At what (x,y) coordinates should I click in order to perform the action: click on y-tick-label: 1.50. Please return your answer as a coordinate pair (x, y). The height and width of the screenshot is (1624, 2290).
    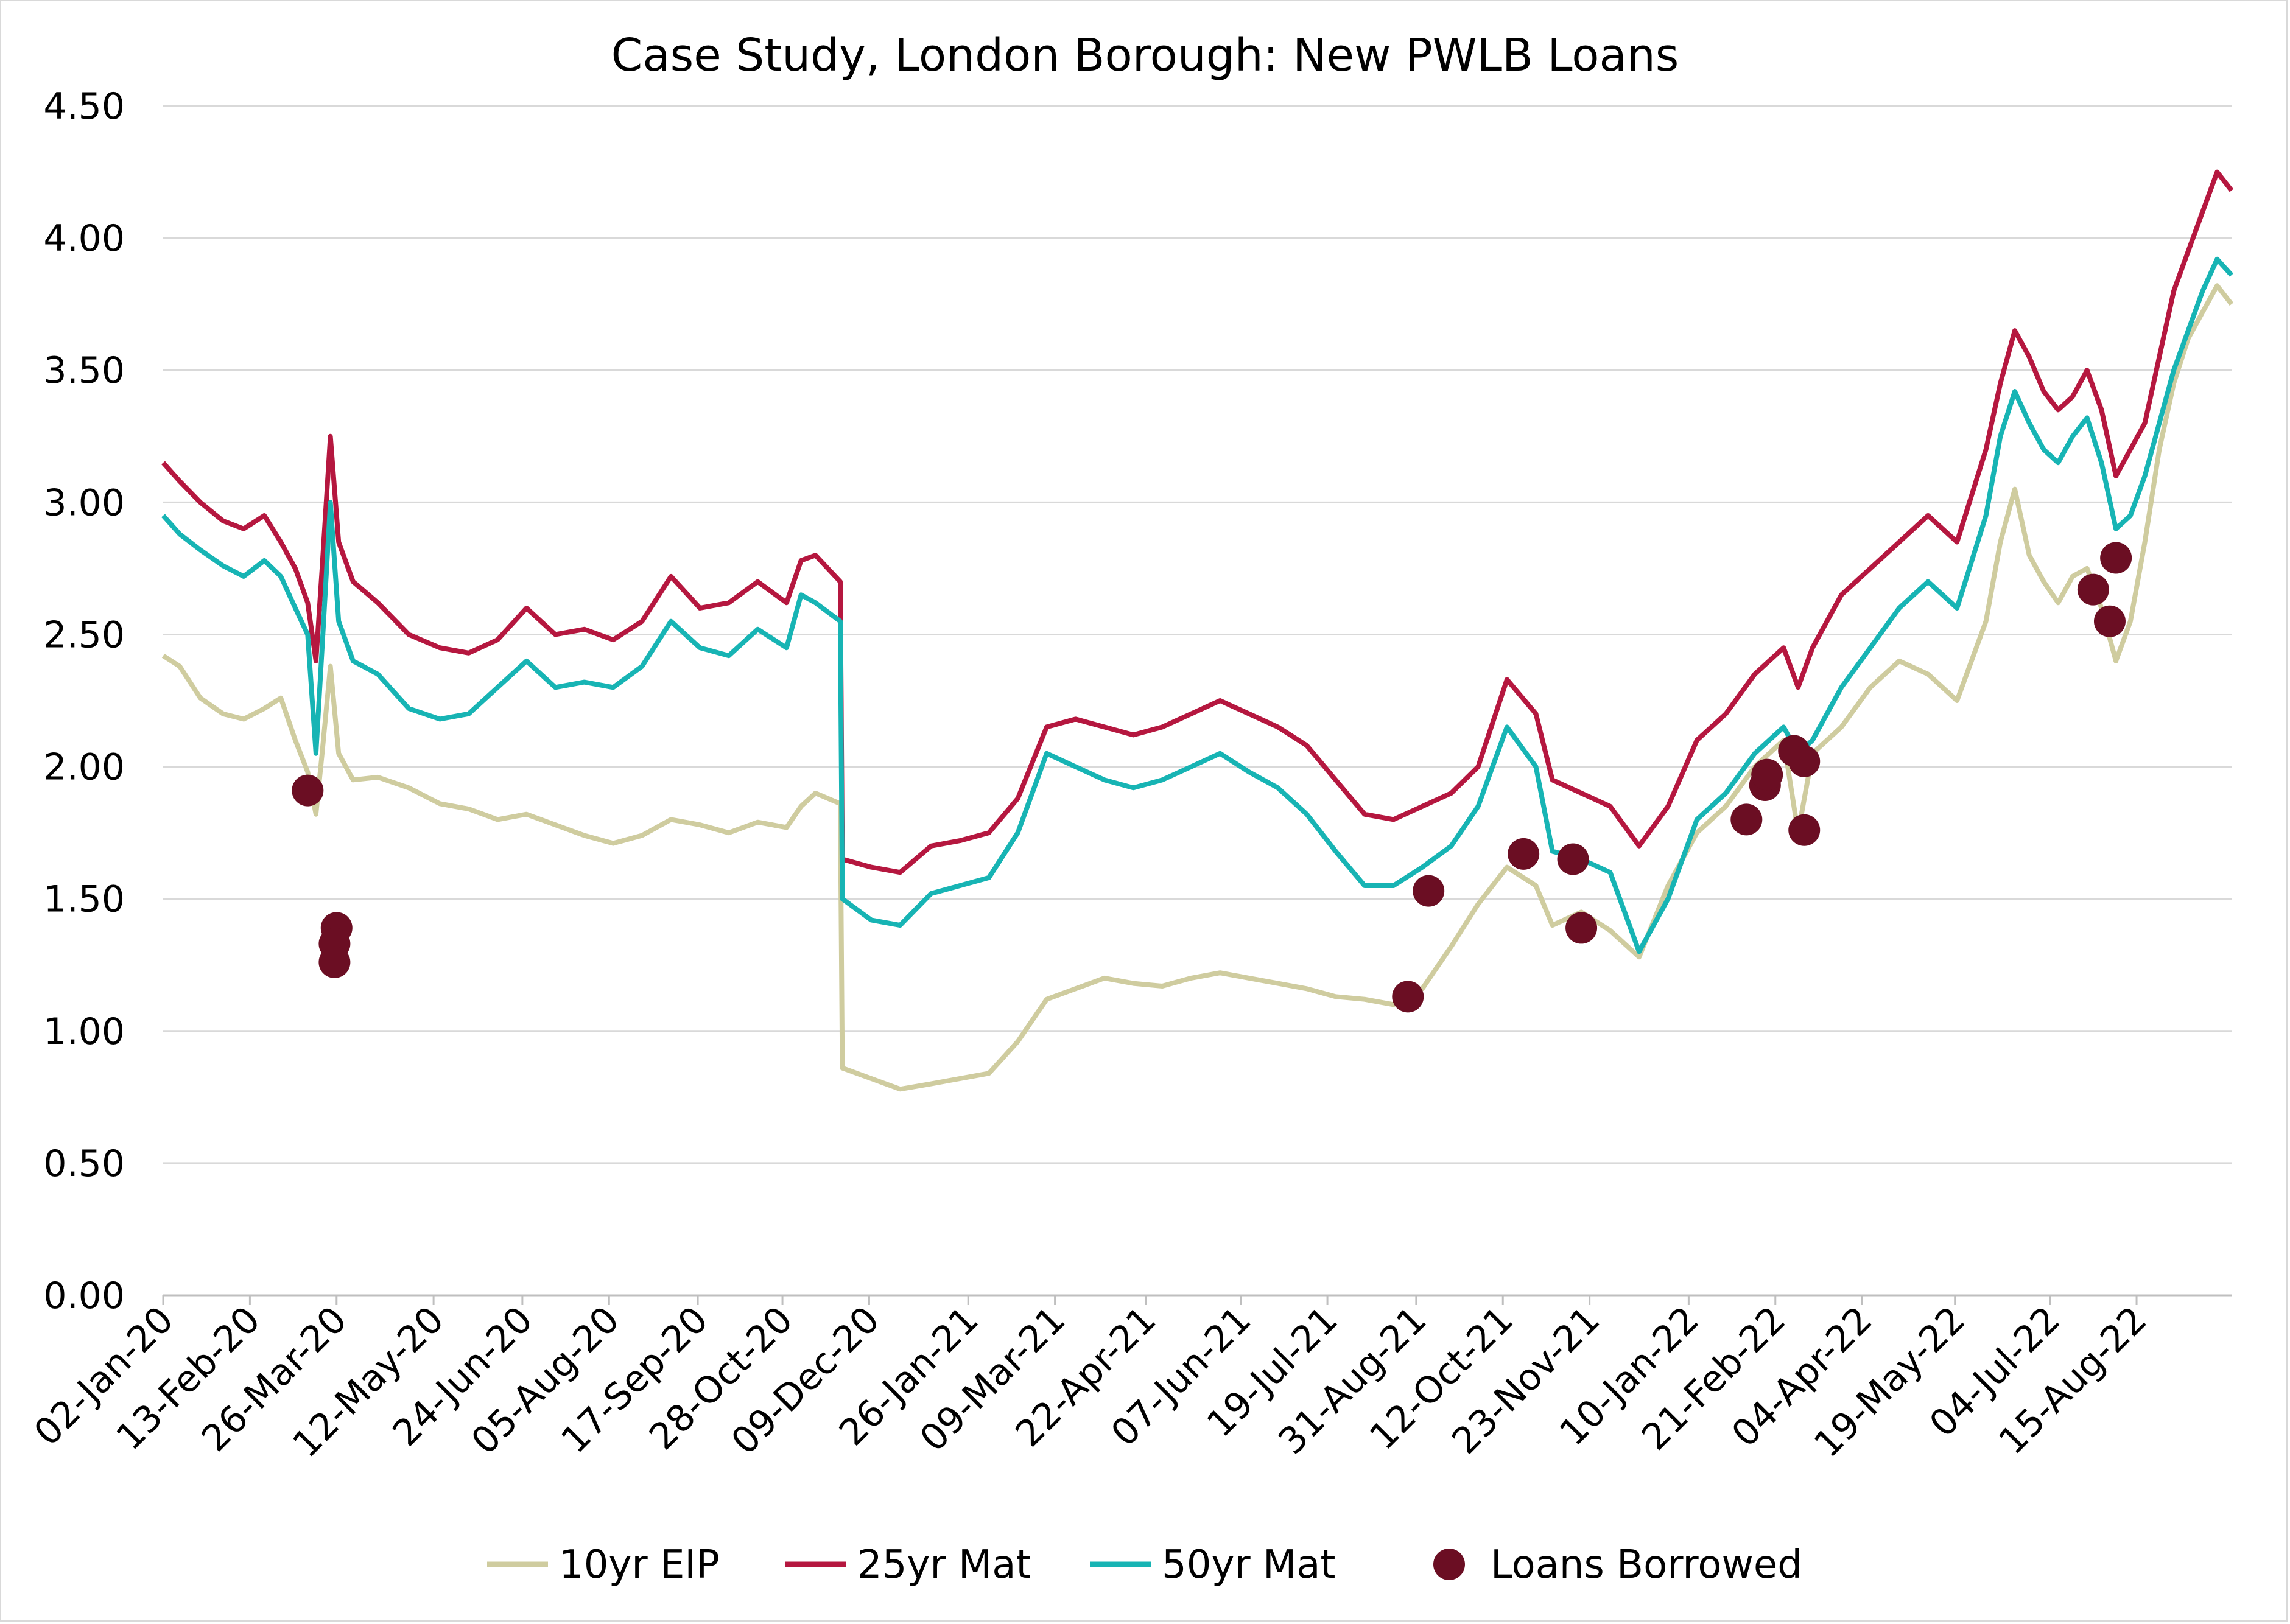
    Looking at the image, I should click on (84, 900).